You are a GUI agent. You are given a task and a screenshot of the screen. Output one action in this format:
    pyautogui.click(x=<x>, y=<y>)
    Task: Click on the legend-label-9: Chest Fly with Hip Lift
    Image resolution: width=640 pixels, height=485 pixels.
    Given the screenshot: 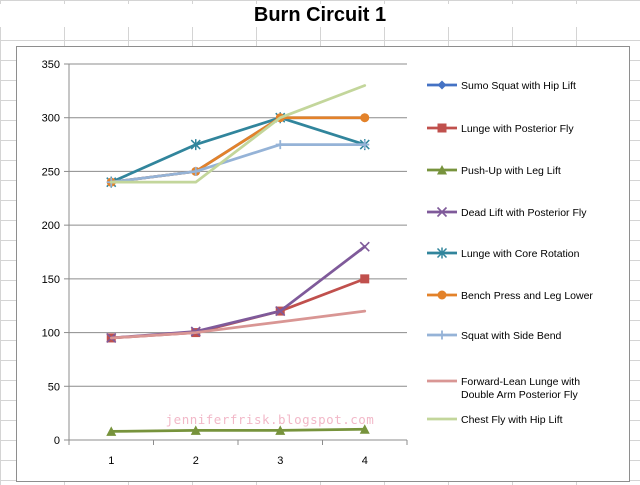 What is the action you would take?
    pyautogui.click(x=512, y=420)
    